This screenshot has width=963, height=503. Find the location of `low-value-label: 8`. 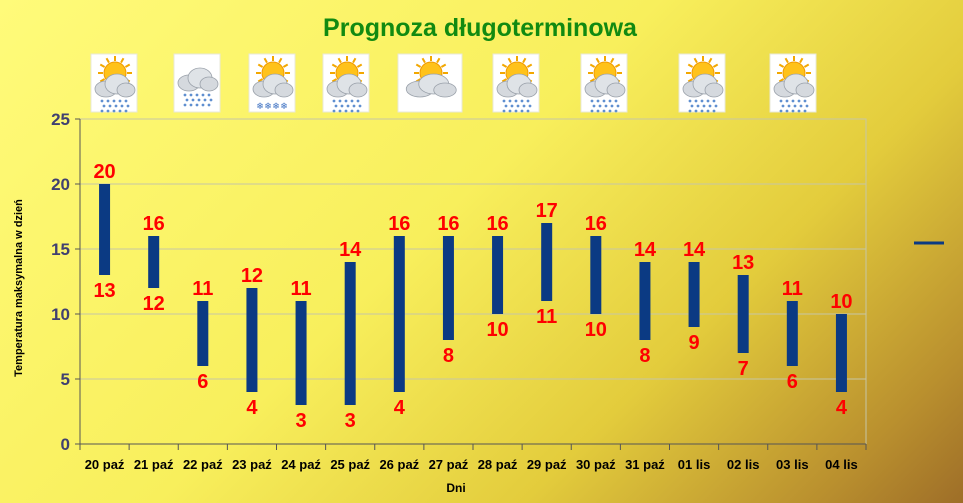

low-value-label: 8 is located at coordinates (644, 356).